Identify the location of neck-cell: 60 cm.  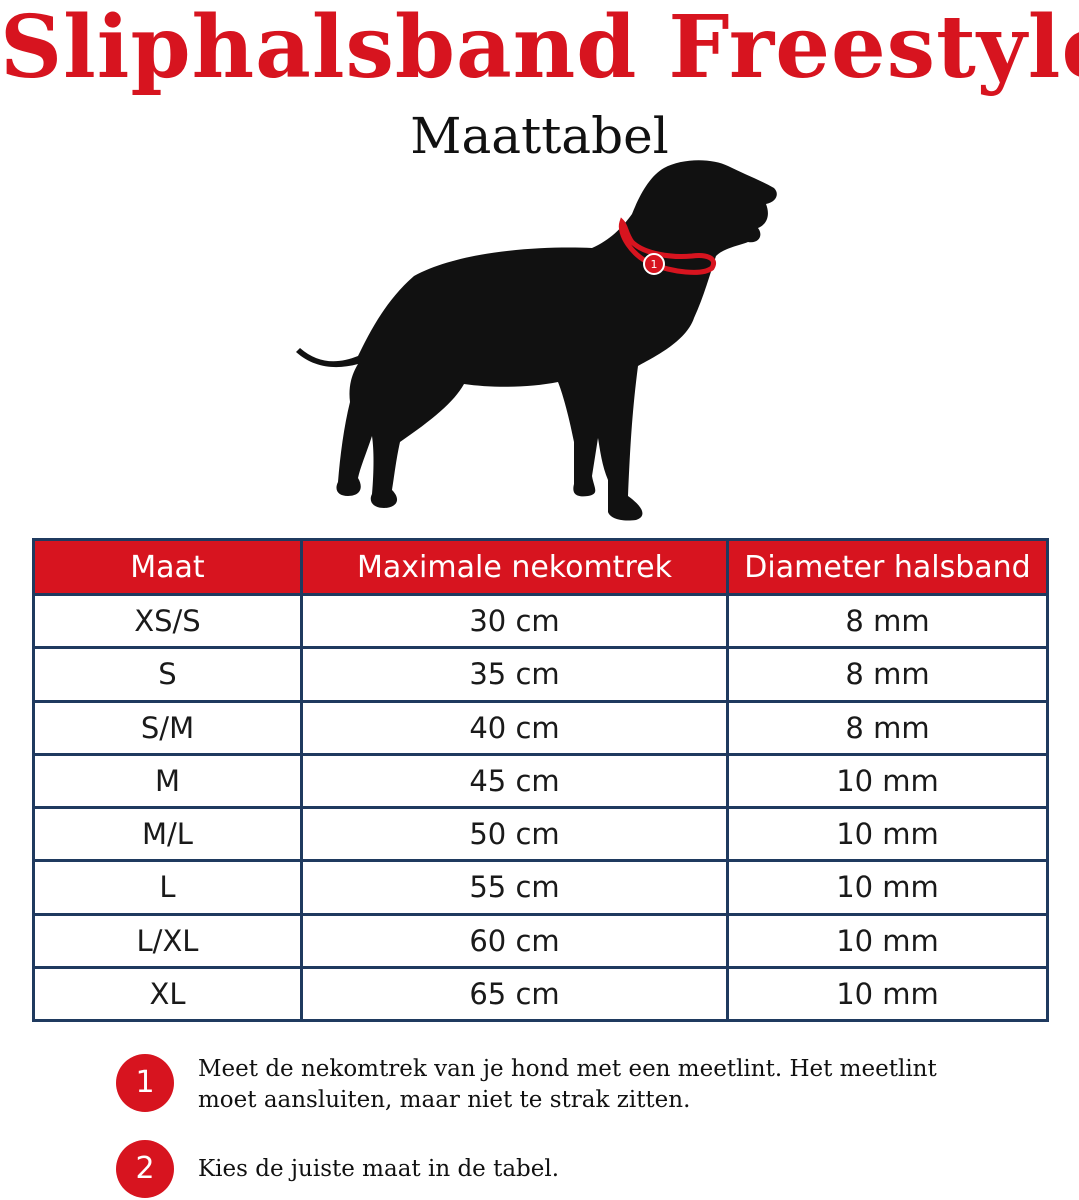
(514, 940).